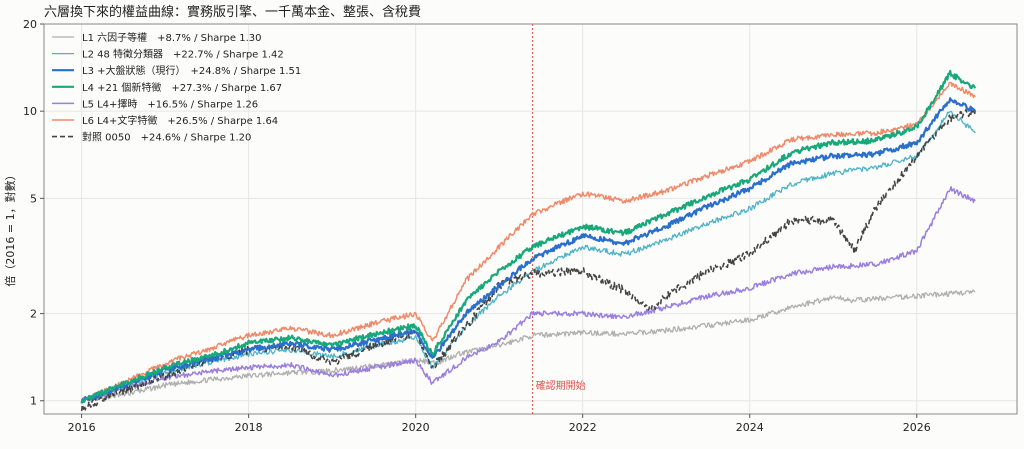 This screenshot has height=449, width=1024. Describe the element at coordinates (750, 427) in the screenshot. I see `x-tick-label: 2024` at that location.